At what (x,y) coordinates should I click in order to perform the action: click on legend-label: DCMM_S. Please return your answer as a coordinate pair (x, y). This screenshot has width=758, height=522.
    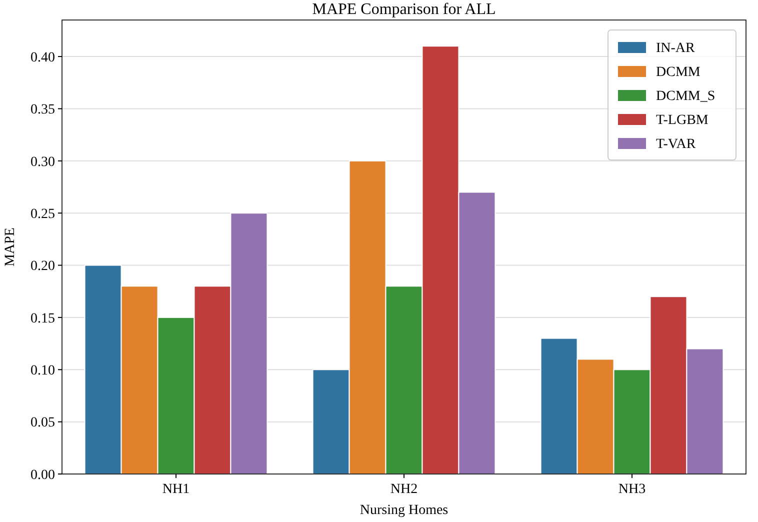
    Looking at the image, I should click on (686, 96).